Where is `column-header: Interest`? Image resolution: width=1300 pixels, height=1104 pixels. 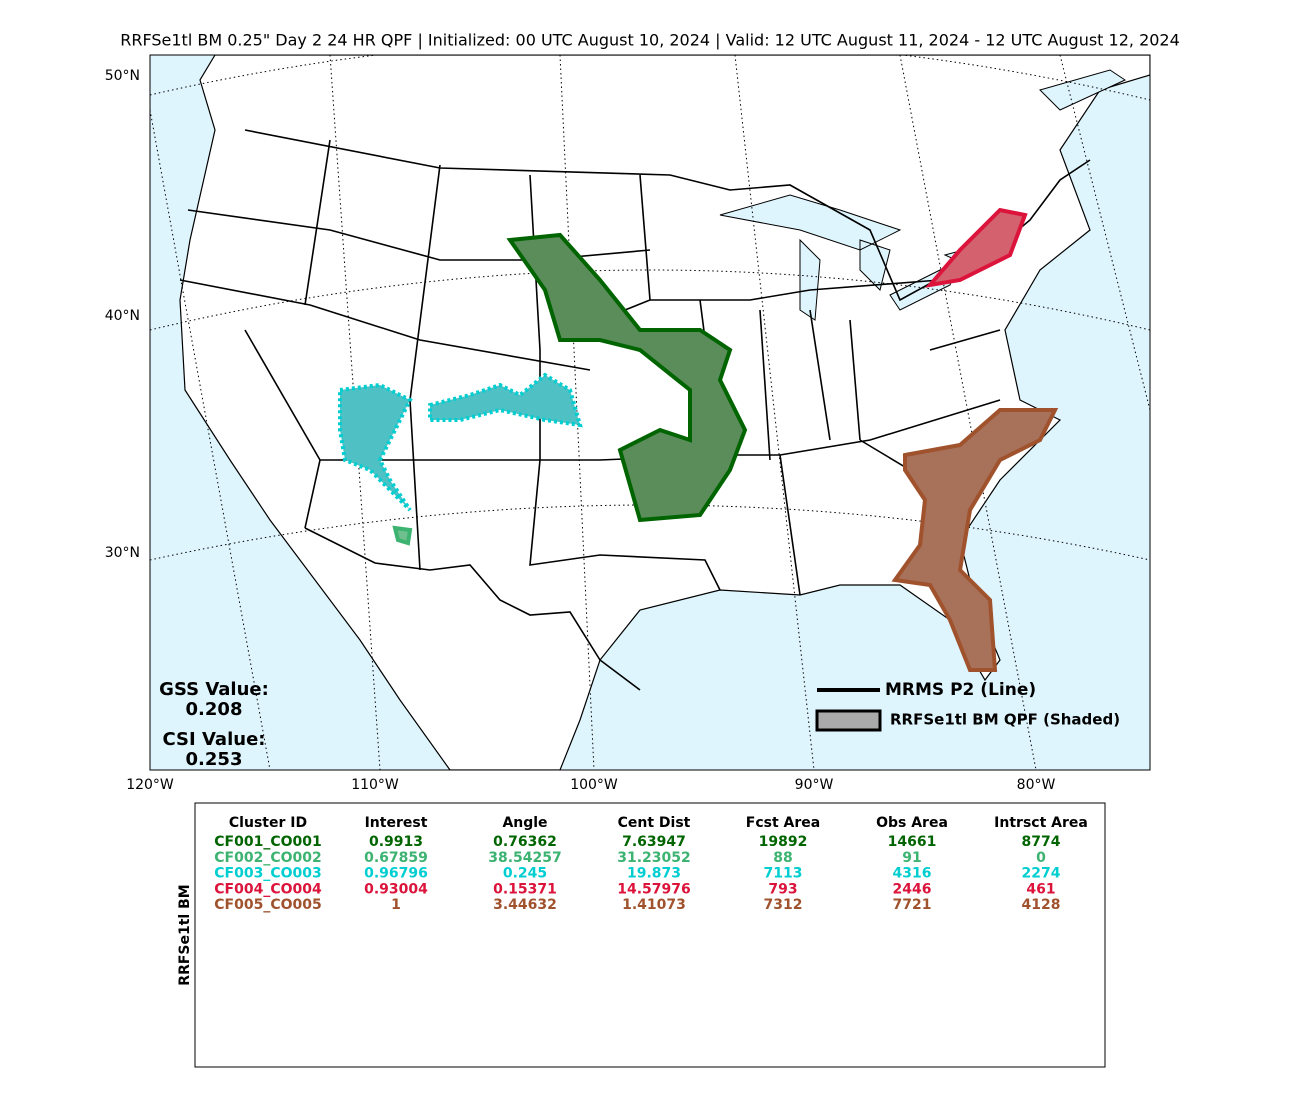
column-header: Interest is located at coordinates (396, 823).